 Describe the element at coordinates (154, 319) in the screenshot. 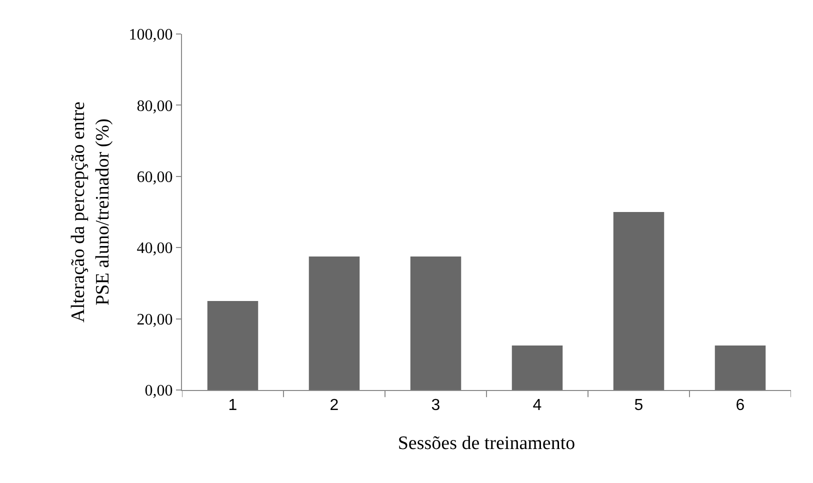

I see `y-tick-label: 20,00` at that location.